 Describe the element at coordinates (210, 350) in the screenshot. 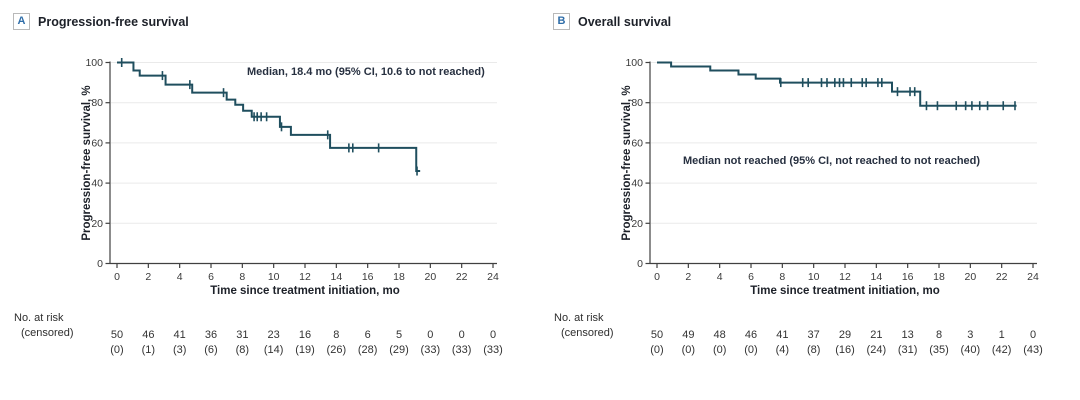

I see `censored-count: (6)` at that location.